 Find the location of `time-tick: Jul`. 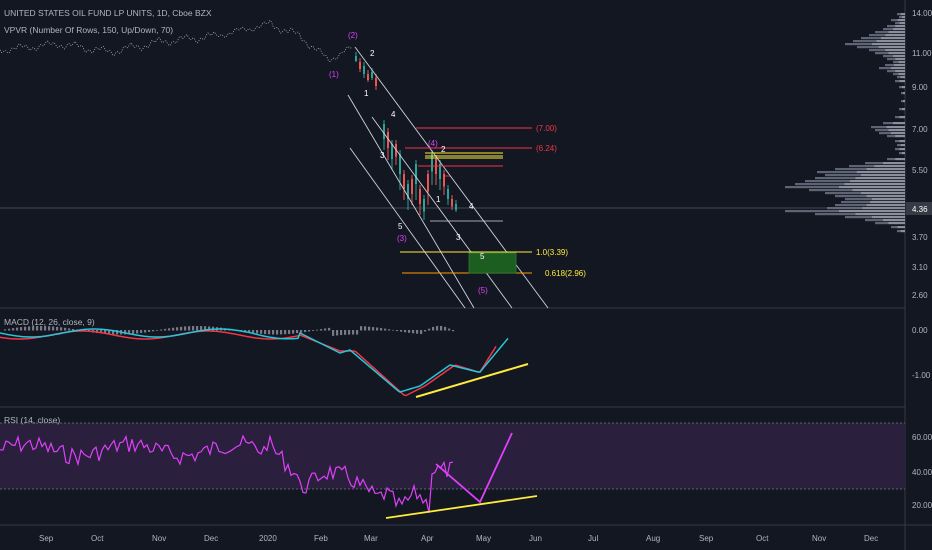

time-tick: Jul is located at coordinates (593, 538).